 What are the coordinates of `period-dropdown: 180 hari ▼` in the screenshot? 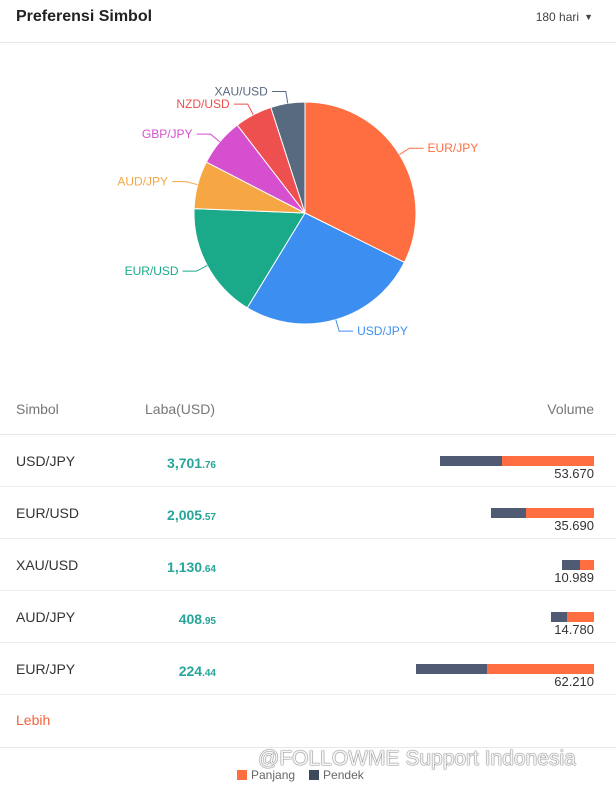 It's located at (564, 17).